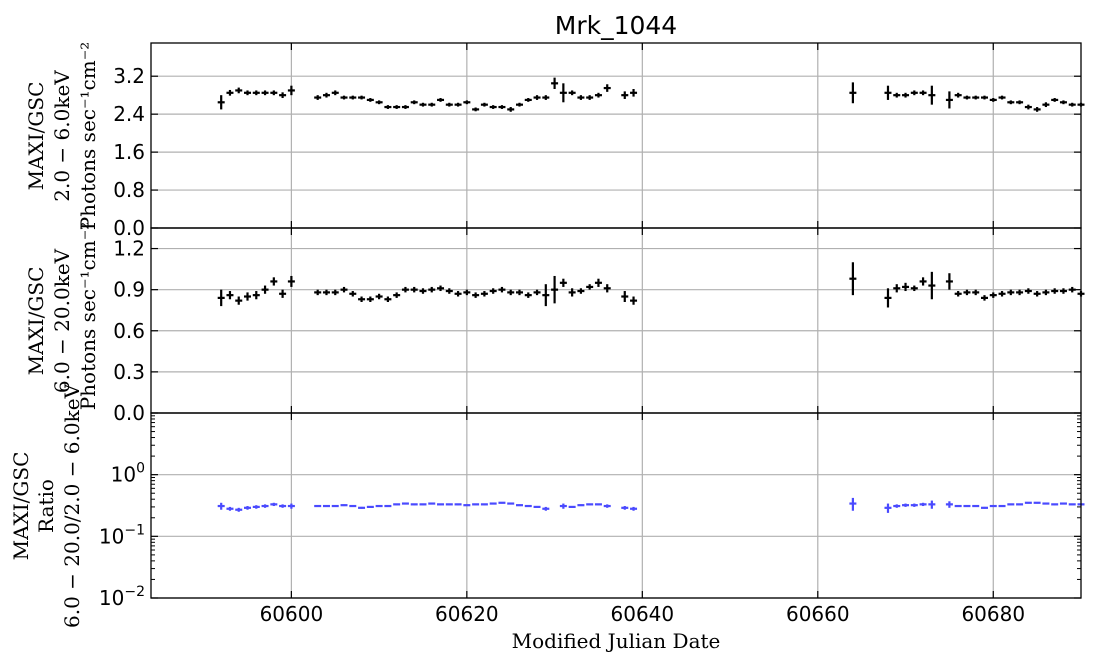 Image resolution: width=1093 pixels, height=664 pixels. Describe the element at coordinates (129, 331) in the screenshot. I see `y-tick-label: 0.6` at that location.